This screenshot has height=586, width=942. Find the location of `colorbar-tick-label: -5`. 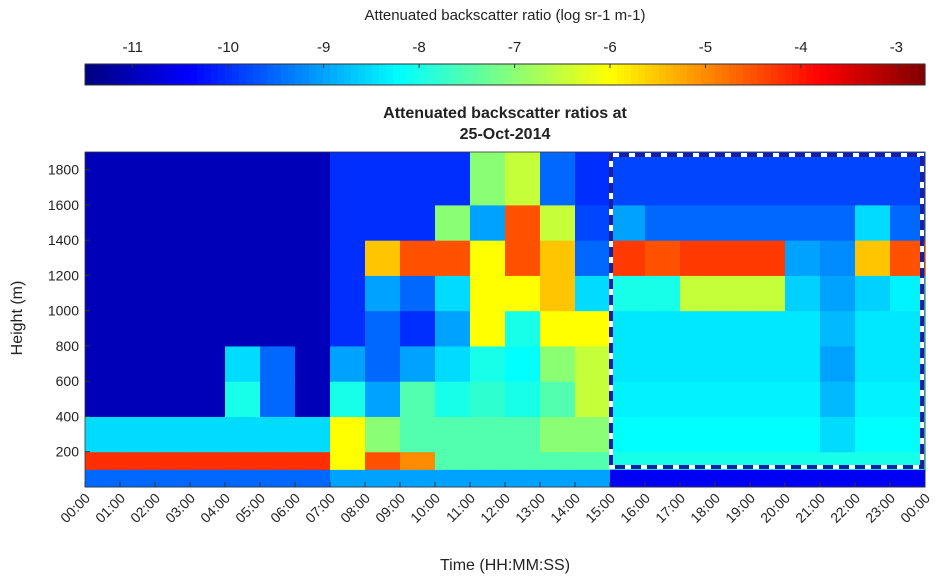

colorbar-tick-label: -5 is located at coordinates (705, 47).